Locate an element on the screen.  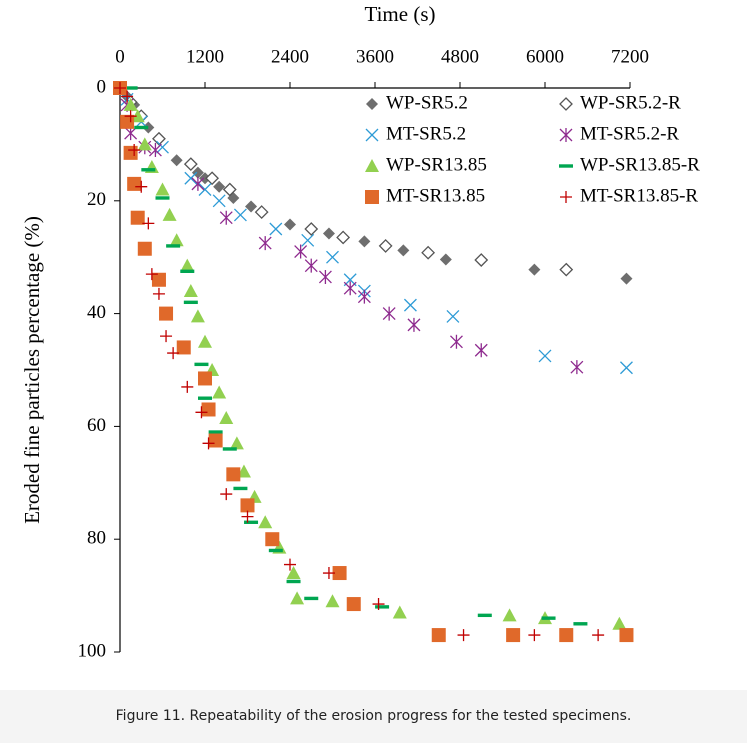
legend-label: WP-SR13.85 is located at coordinates (436, 164).